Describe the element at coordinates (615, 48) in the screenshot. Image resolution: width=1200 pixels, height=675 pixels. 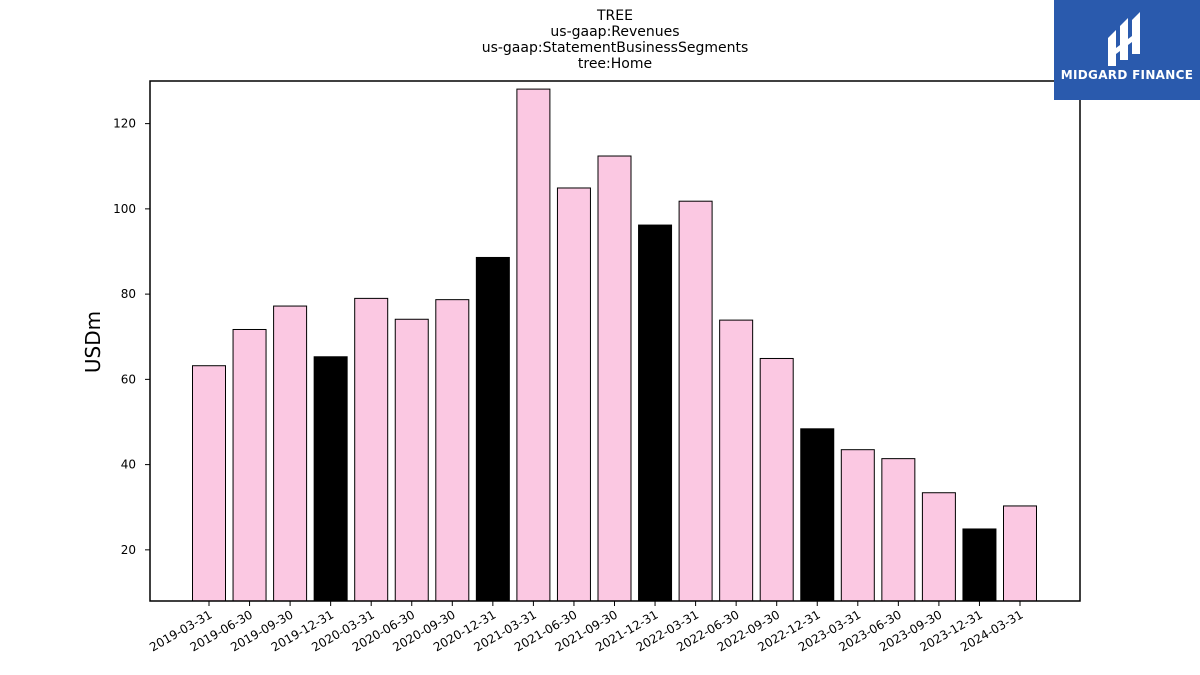
I see `chart-title-line-3: us-gaap:StatementBusinessSegments` at that location.